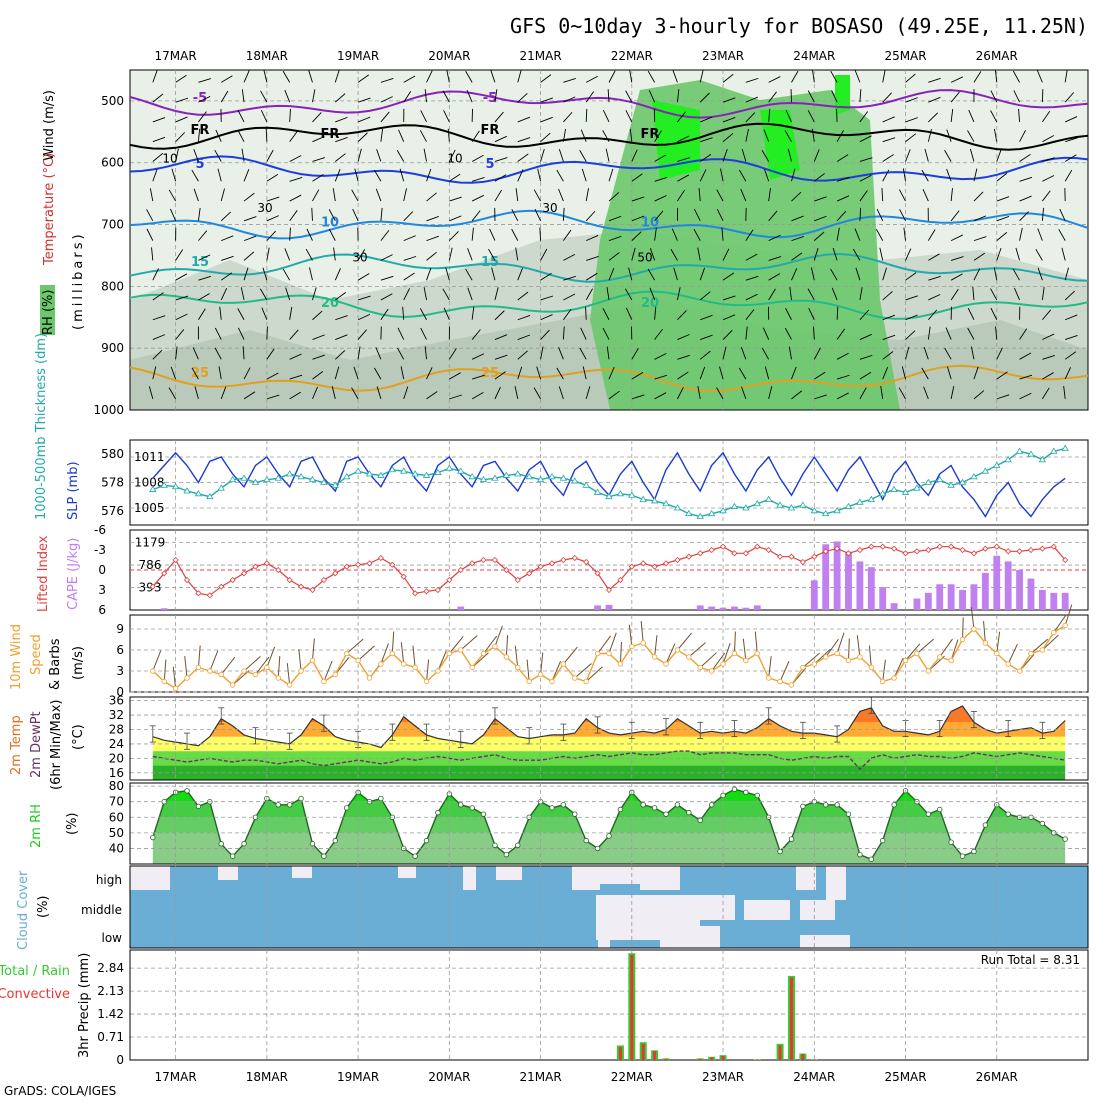 The image size is (1100, 1100). I want to click on temperature-contour-label: -5, so click(200, 98).